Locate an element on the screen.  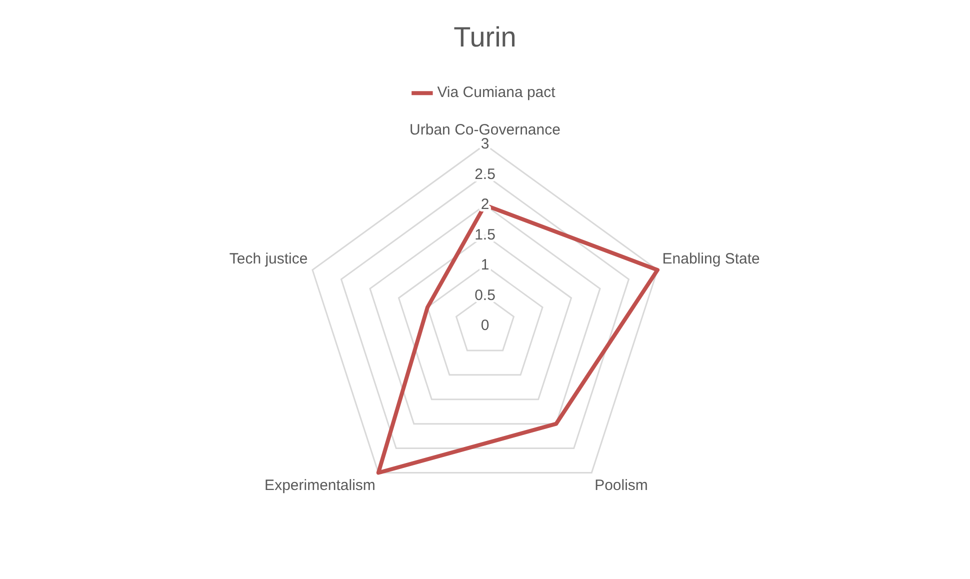
spoke-label: Tech justice is located at coordinates (268, 259).